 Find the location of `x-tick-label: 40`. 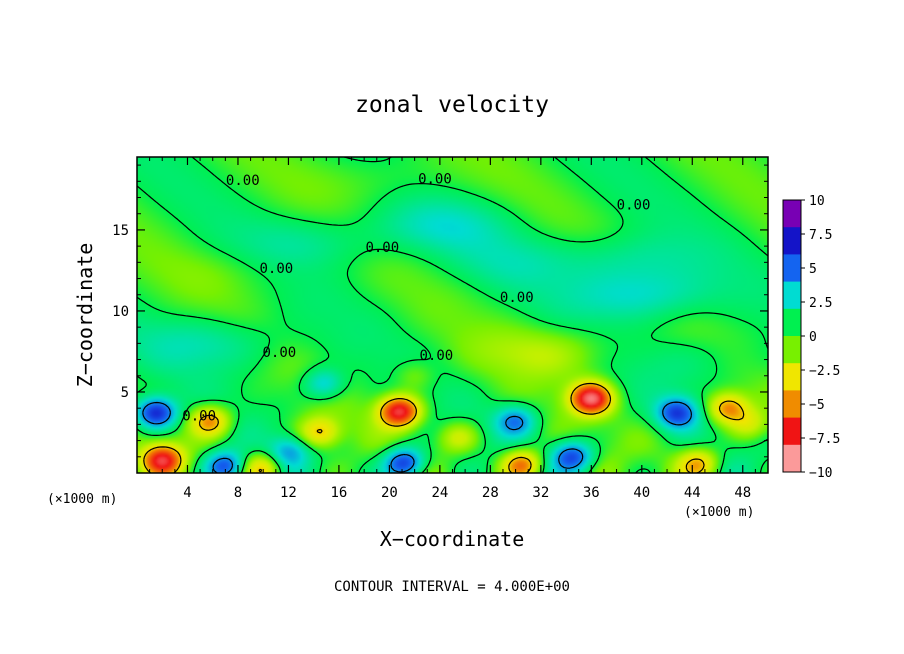

x-tick-label: 40 is located at coordinates (641, 493).